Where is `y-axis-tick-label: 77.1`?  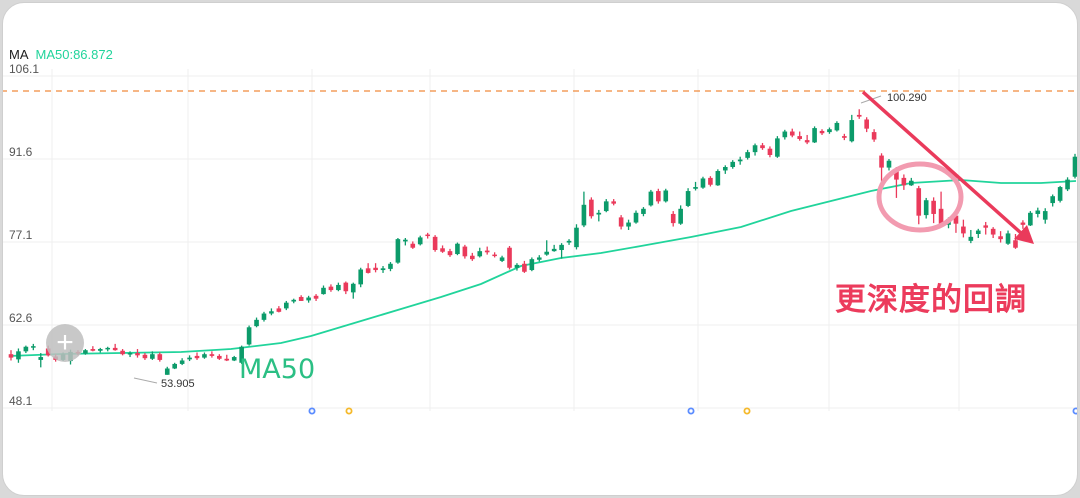
y-axis-tick-label: 77.1 is located at coordinates (21, 235).